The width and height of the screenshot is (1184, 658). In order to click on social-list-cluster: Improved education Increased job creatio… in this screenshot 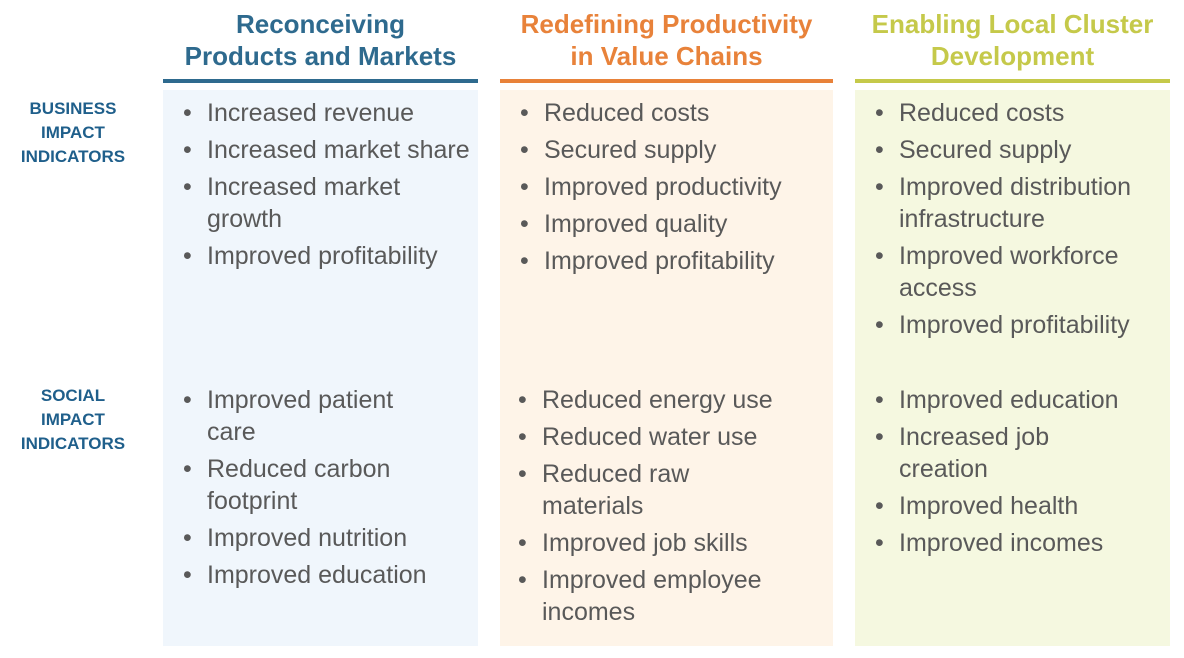, I will do `click(1015, 474)`.